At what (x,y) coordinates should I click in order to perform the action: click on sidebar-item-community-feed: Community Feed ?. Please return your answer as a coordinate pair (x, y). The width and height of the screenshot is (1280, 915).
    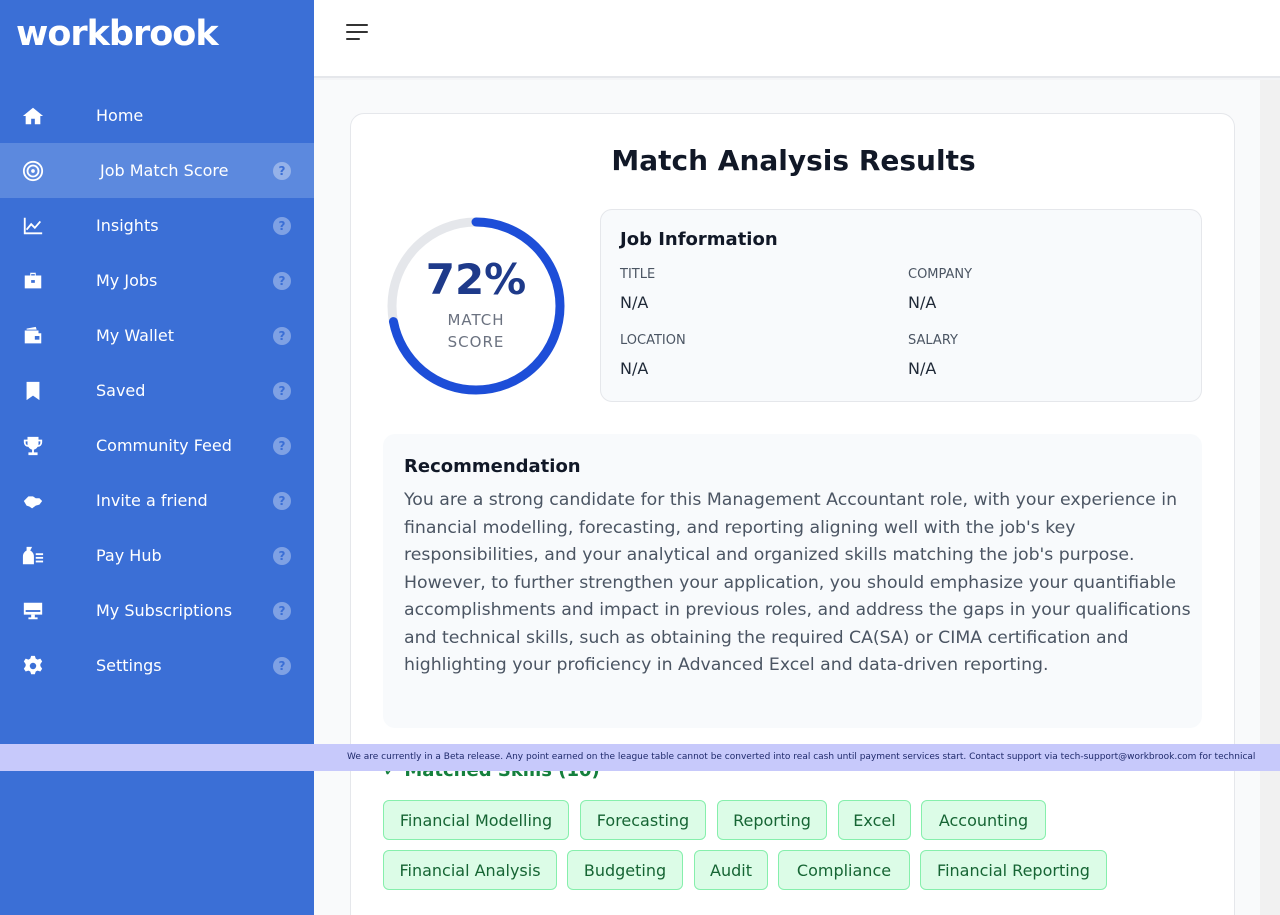
    Looking at the image, I should click on (157, 445).